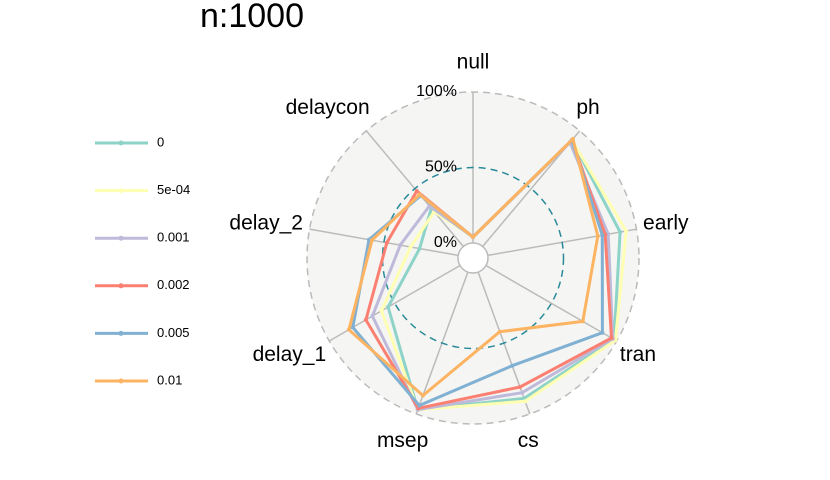 The width and height of the screenshot is (830, 480). What do you see at coordinates (173, 332) in the screenshot?
I see `legend-label: 0.005` at bounding box center [173, 332].